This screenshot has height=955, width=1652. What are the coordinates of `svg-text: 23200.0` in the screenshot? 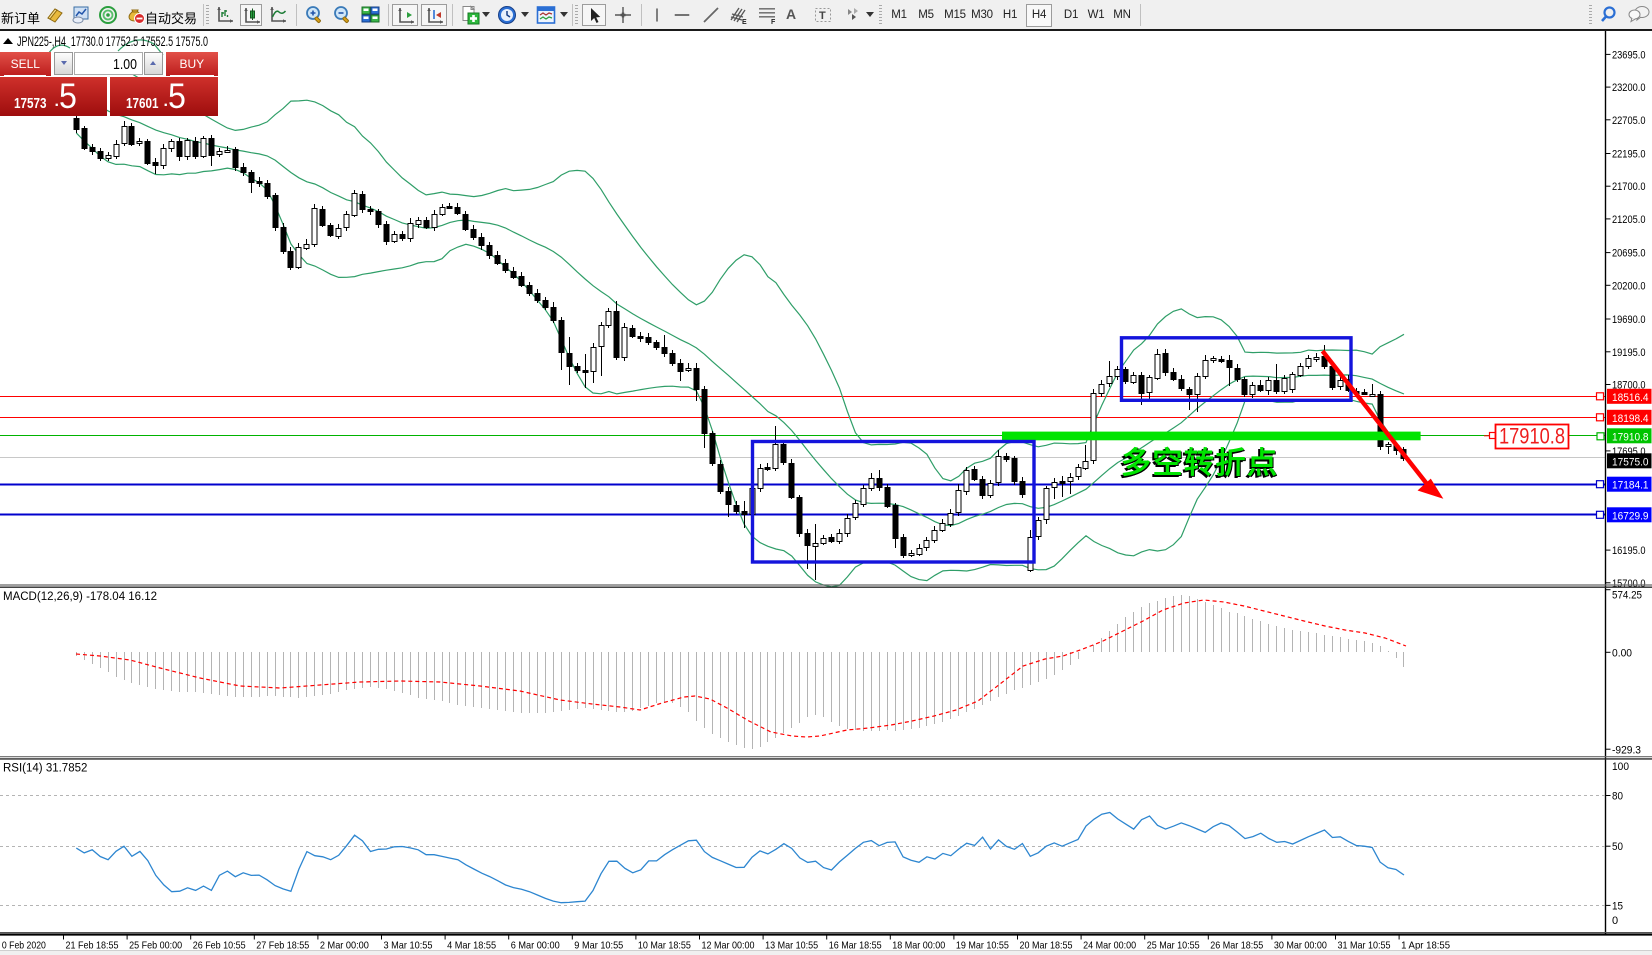 It's located at (1629, 88).